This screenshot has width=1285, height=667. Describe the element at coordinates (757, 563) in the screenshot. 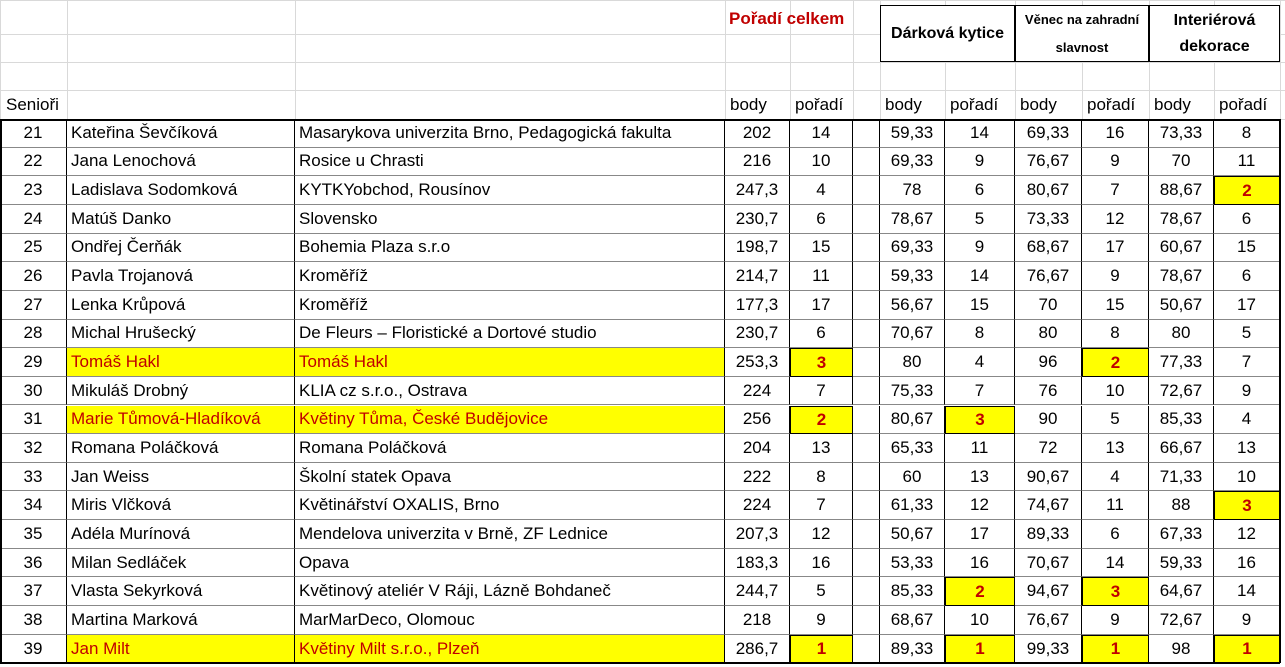

I see `score-cell: 183,3` at that location.